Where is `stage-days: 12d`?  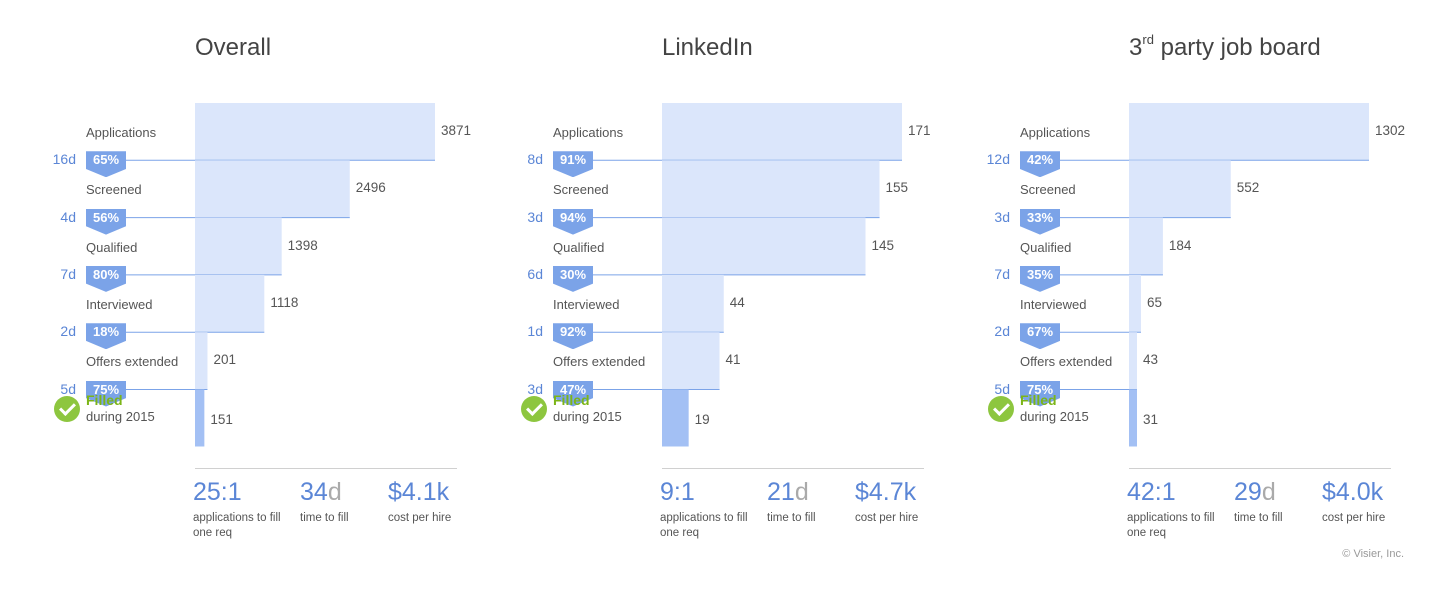
stage-days: 12d is located at coordinates (998, 159).